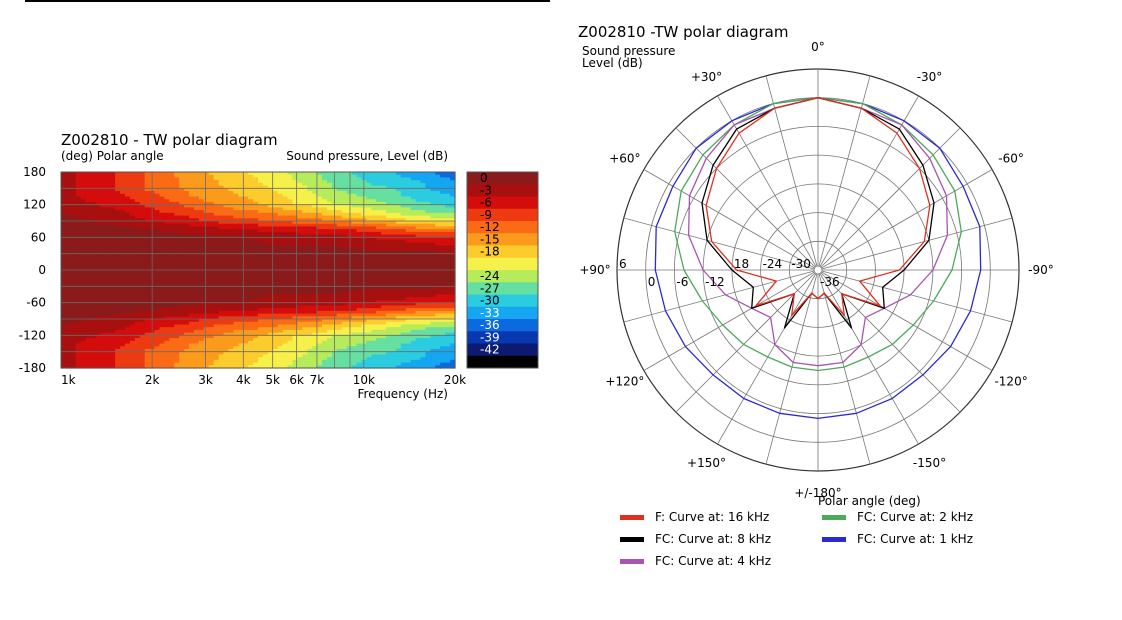  What do you see at coordinates (367, 156) in the screenshot?
I see `heatmap-colorbar-label: Sound pressure, Level (dB)` at bounding box center [367, 156].